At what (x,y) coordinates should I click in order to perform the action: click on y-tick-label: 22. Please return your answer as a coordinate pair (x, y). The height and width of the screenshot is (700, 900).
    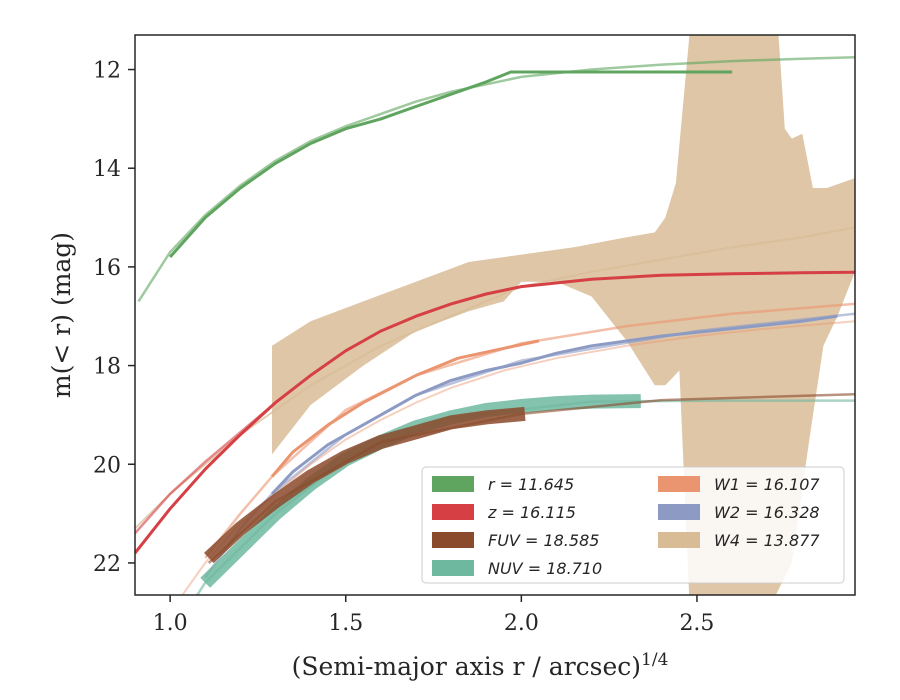
    Looking at the image, I should click on (107, 564).